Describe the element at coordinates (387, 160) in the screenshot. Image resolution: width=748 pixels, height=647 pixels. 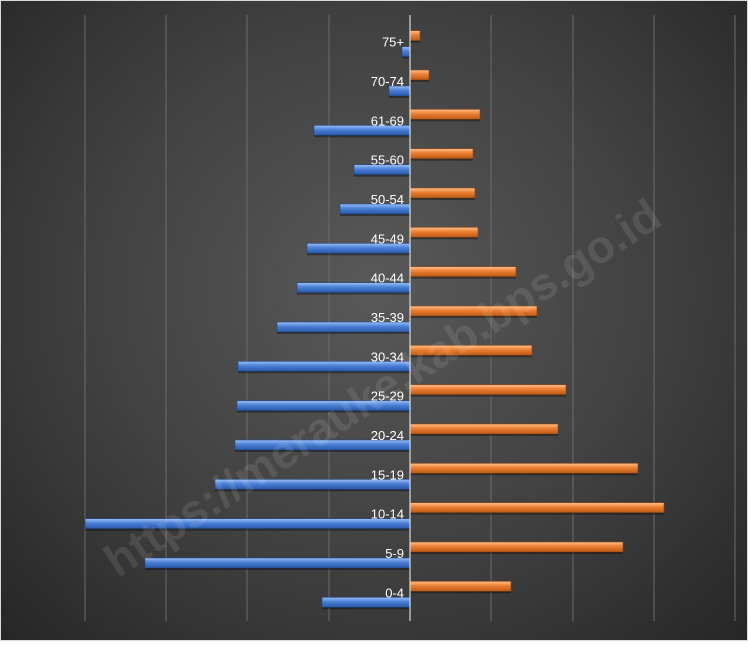
I see `category-label: 55-60` at that location.